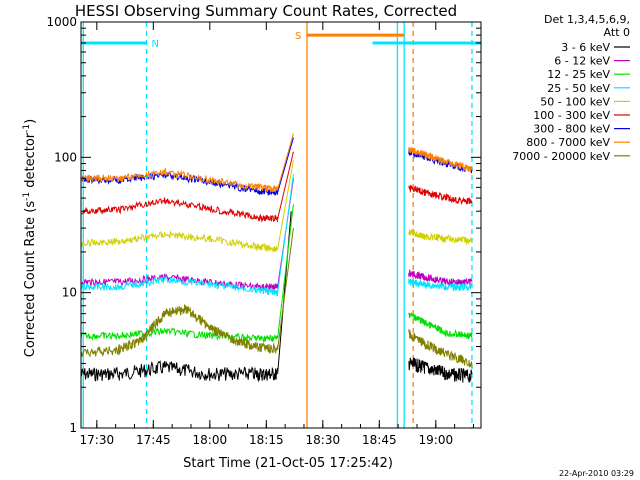 This screenshot has height=480, width=640. I want to click on y-tick-label-3: 1000, so click(61, 22).